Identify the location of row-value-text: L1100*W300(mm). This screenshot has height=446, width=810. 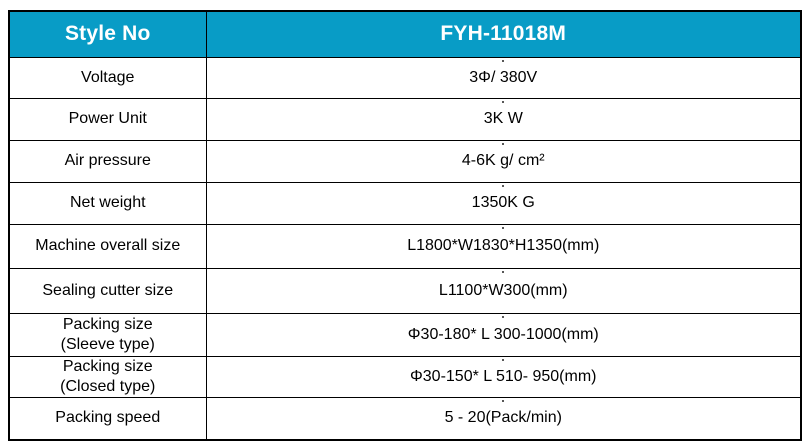
(503, 290).